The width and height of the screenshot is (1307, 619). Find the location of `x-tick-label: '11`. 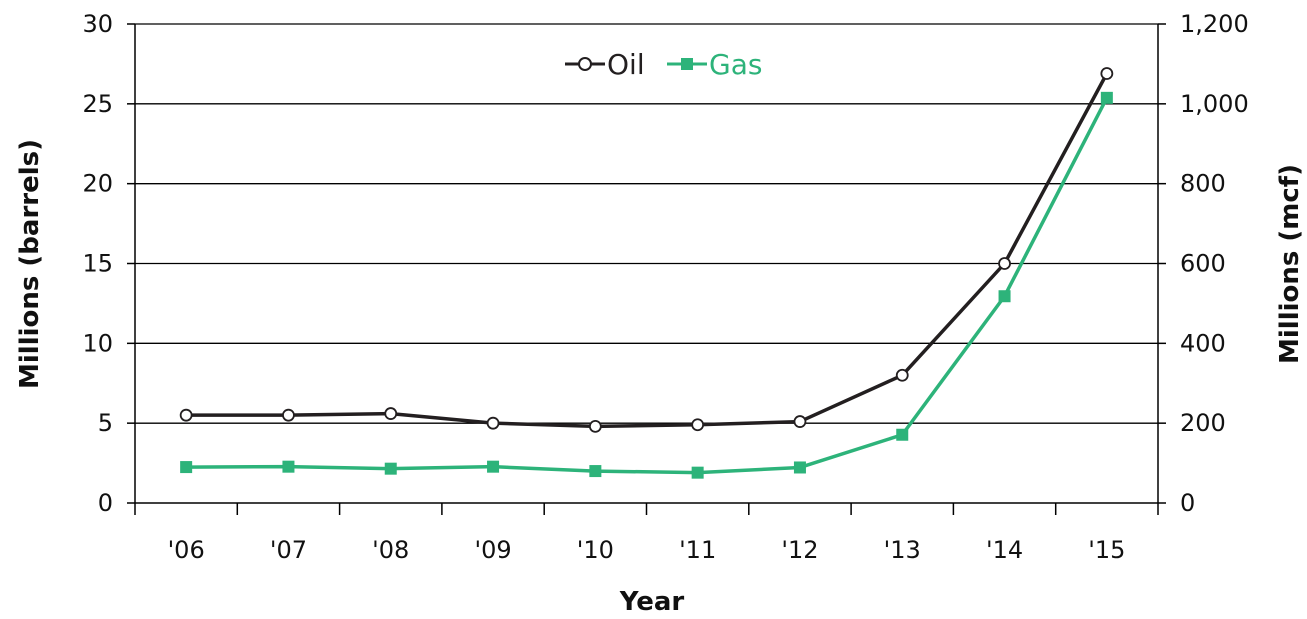

x-tick-label: '11 is located at coordinates (697, 550).